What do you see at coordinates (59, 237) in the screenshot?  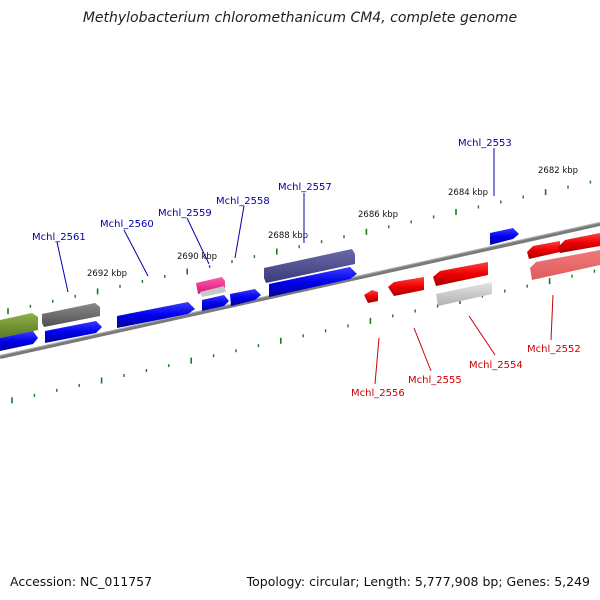 I see `gene-label: Mchl_2561` at bounding box center [59, 237].